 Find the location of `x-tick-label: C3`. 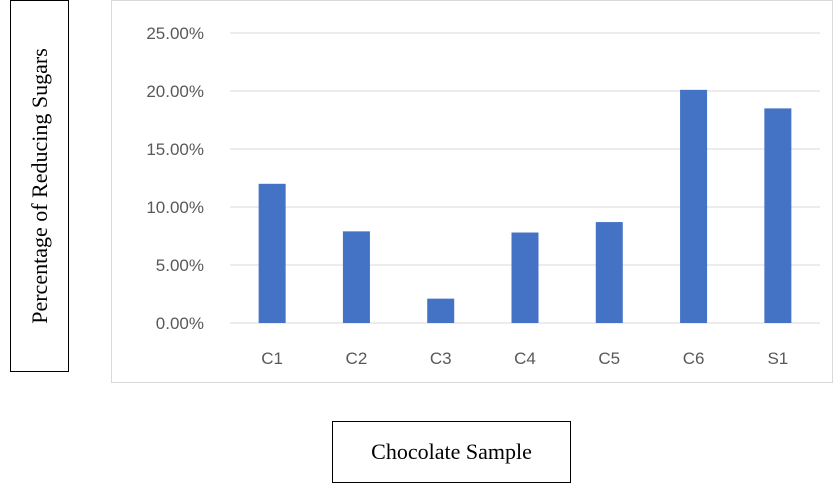

x-tick-label: C3 is located at coordinates (441, 358).